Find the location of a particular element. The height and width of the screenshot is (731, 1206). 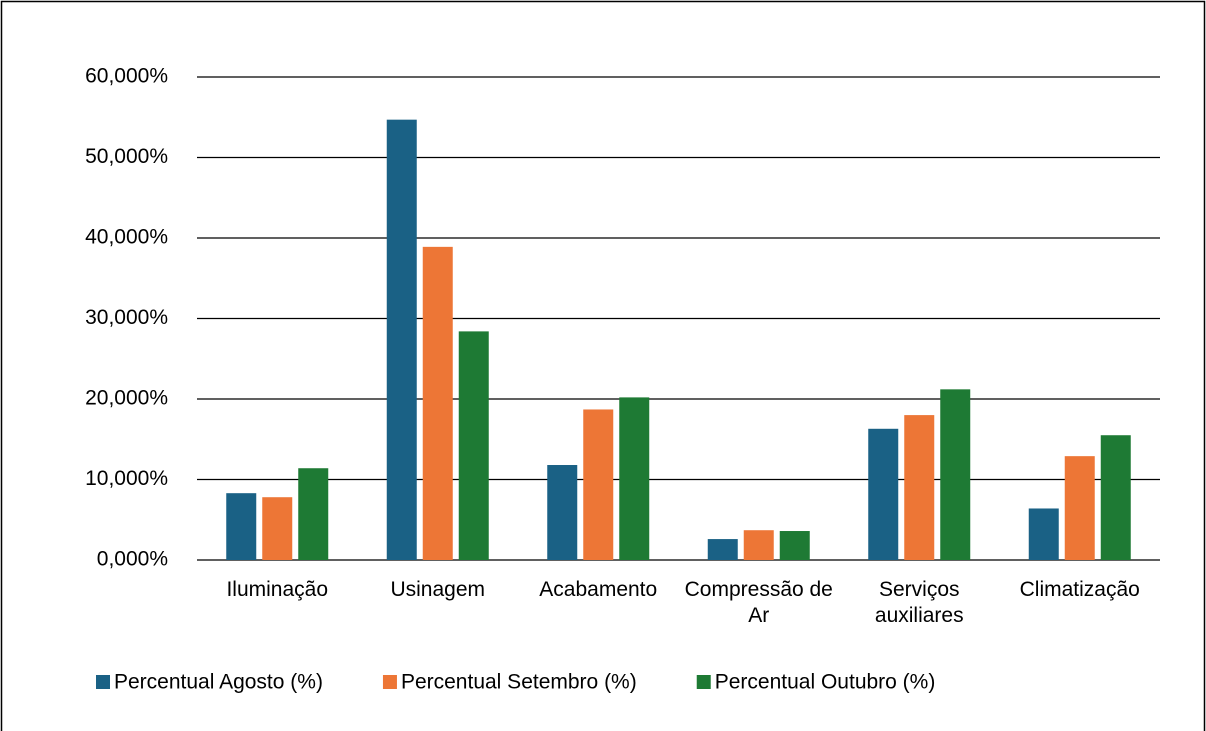

x-tick-label: Iluminação is located at coordinates (277, 589).